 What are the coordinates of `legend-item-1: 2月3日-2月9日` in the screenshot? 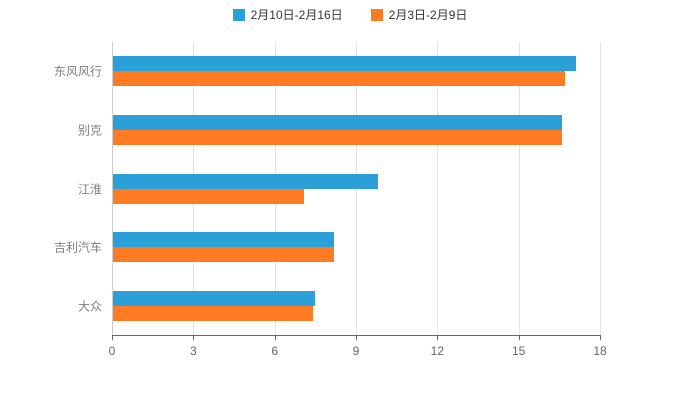 It's located at (419, 14).